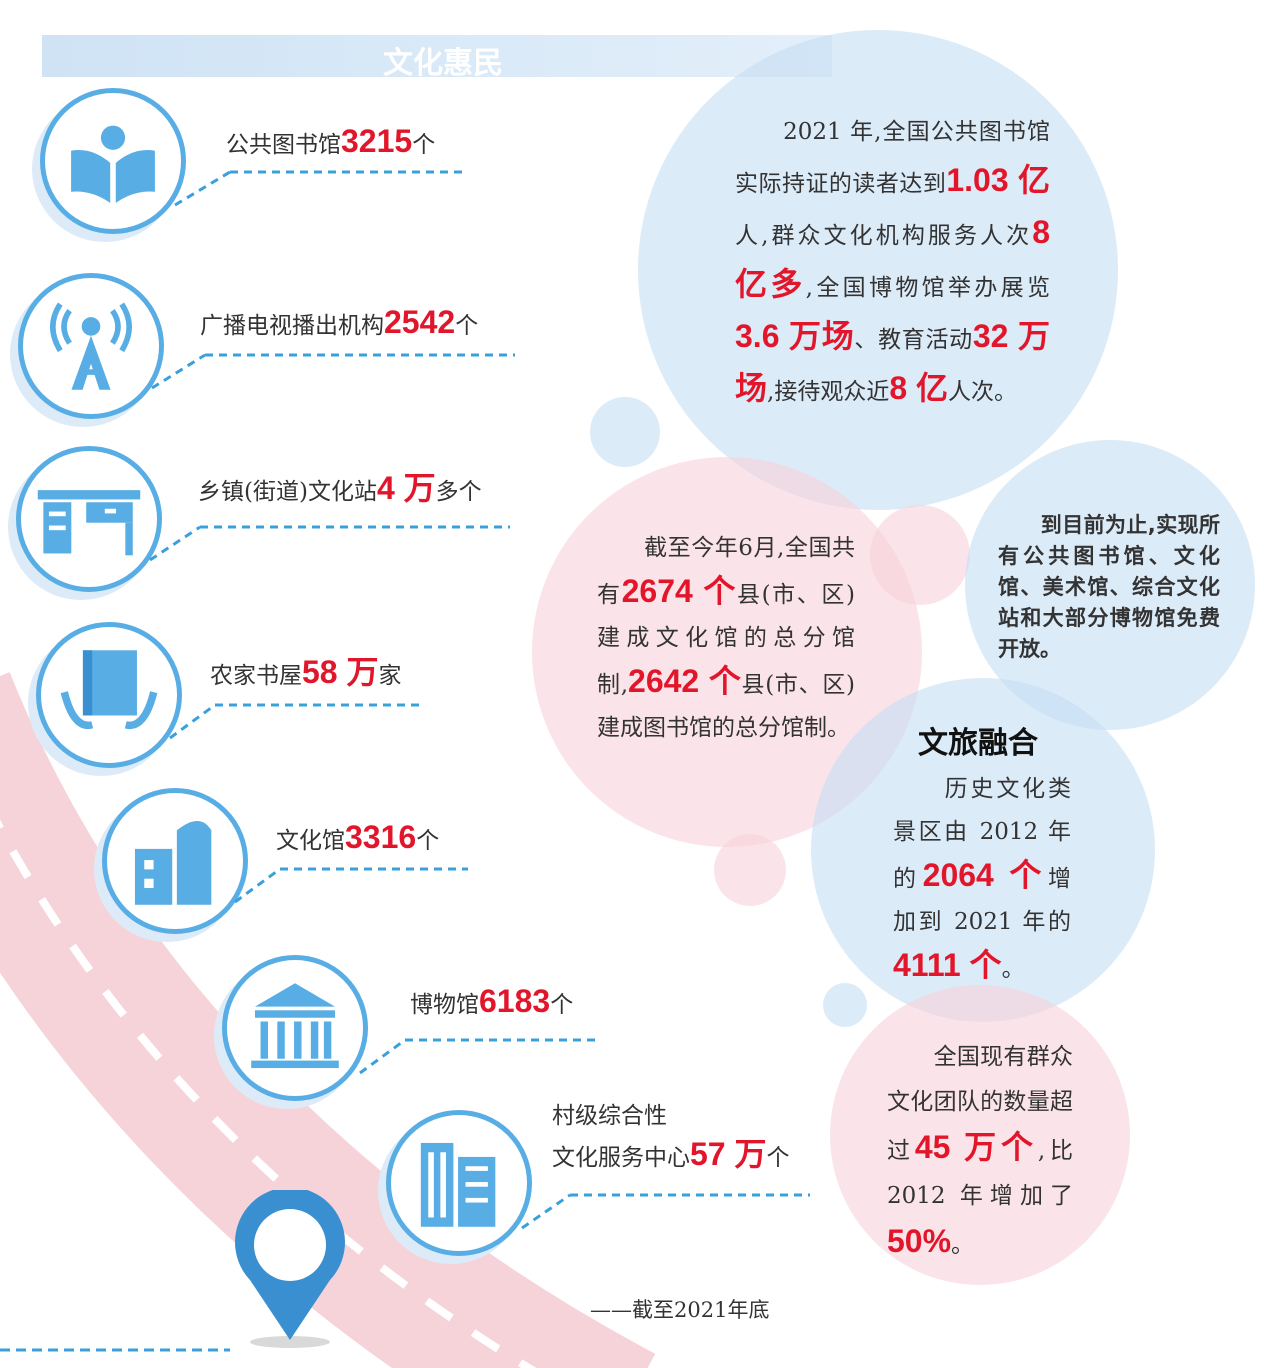  I want to click on stat-name: 博物馆, so click(444, 1005).